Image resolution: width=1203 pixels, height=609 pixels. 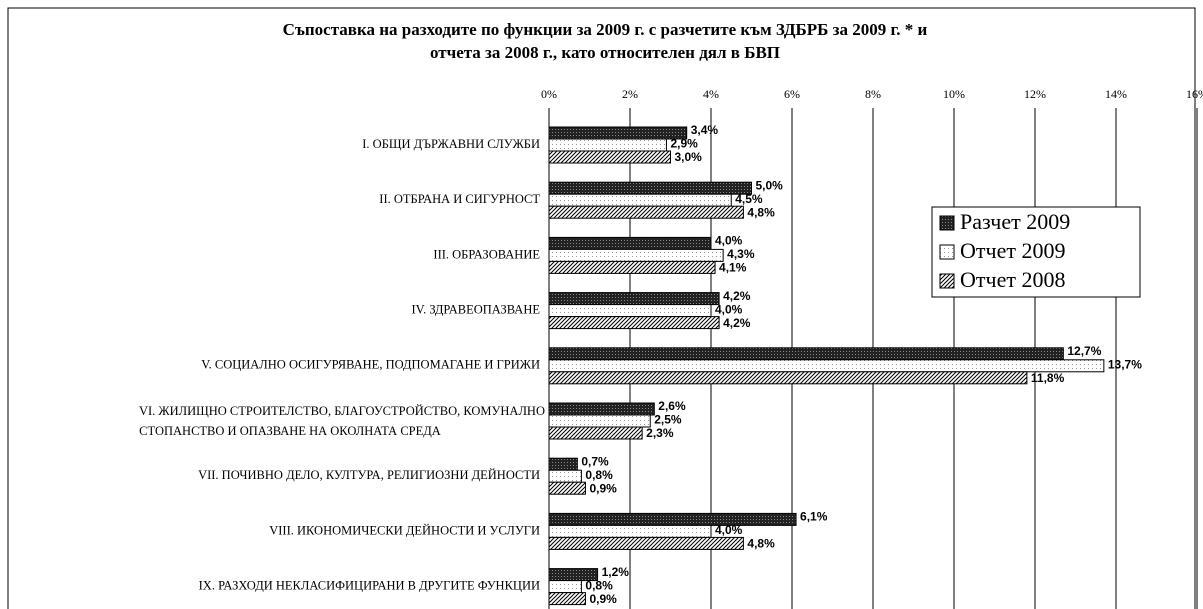 What do you see at coordinates (684, 144) in the screenshot?
I see `data-label: 2,9%` at bounding box center [684, 144].